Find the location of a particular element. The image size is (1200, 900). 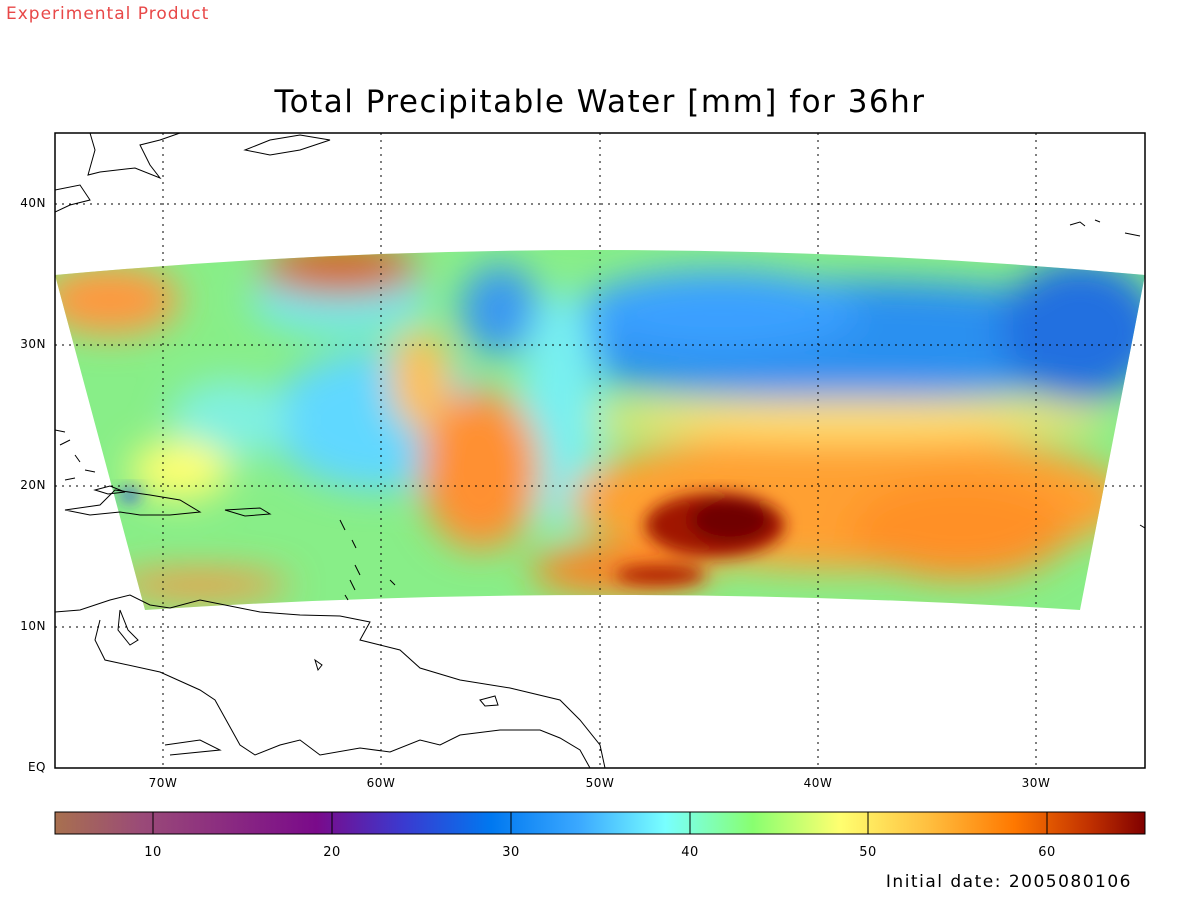

colorbar-ticks is located at coordinates (600, 823).